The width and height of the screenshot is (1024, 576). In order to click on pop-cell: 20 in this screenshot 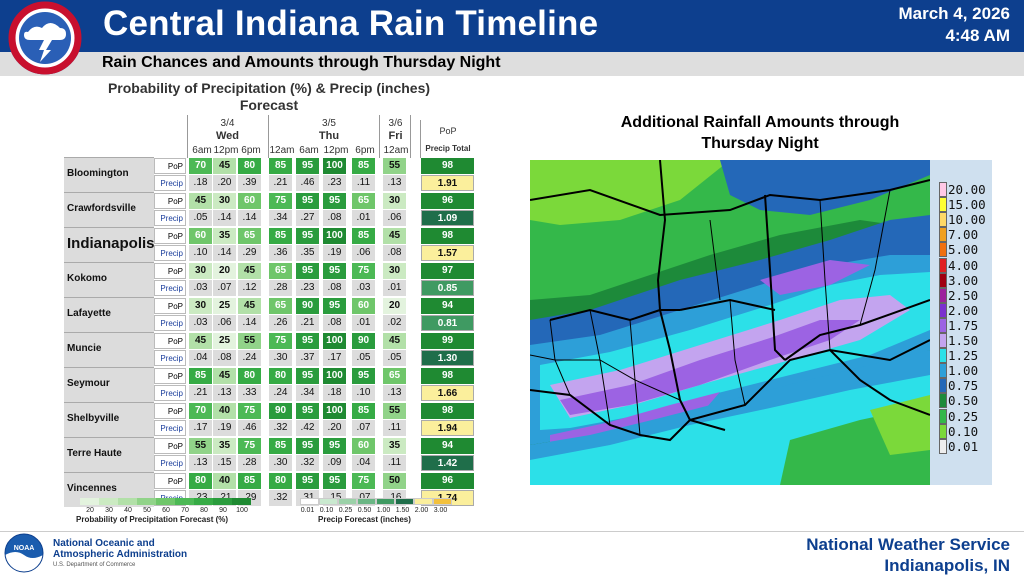, I will do `click(224, 271)`.